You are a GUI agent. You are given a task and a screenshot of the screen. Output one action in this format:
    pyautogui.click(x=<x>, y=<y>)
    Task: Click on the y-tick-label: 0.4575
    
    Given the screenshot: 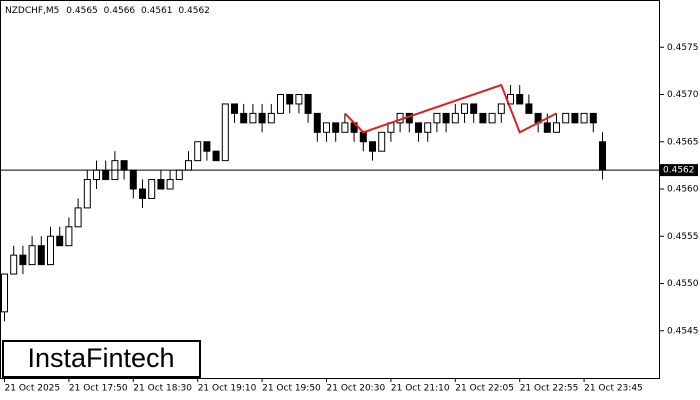 What is the action you would take?
    pyautogui.click(x=683, y=48)
    